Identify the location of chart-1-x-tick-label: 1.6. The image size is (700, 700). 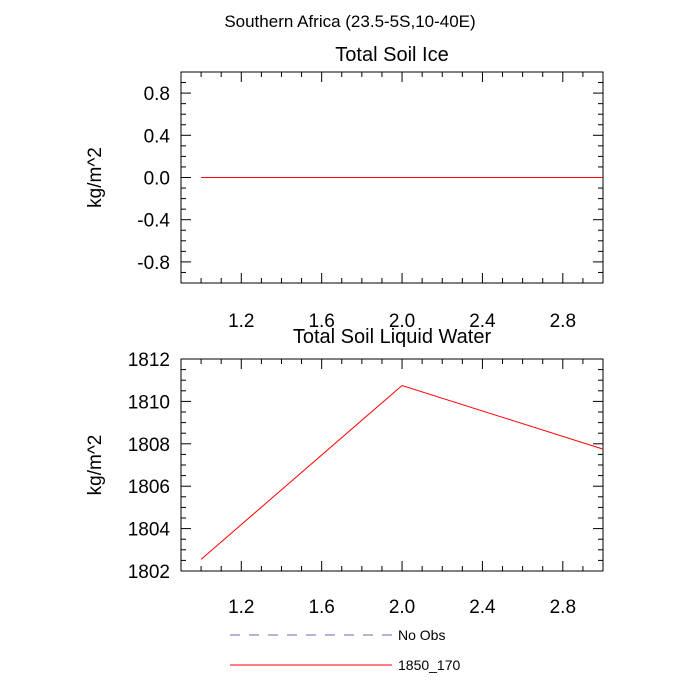
(321, 607).